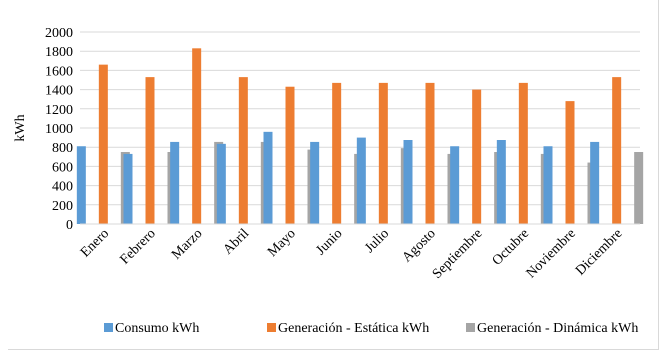  What do you see at coordinates (477, 156) in the screenshot?
I see `bar-generaci-n-est-tica-kwh-septiembre` at bounding box center [477, 156].